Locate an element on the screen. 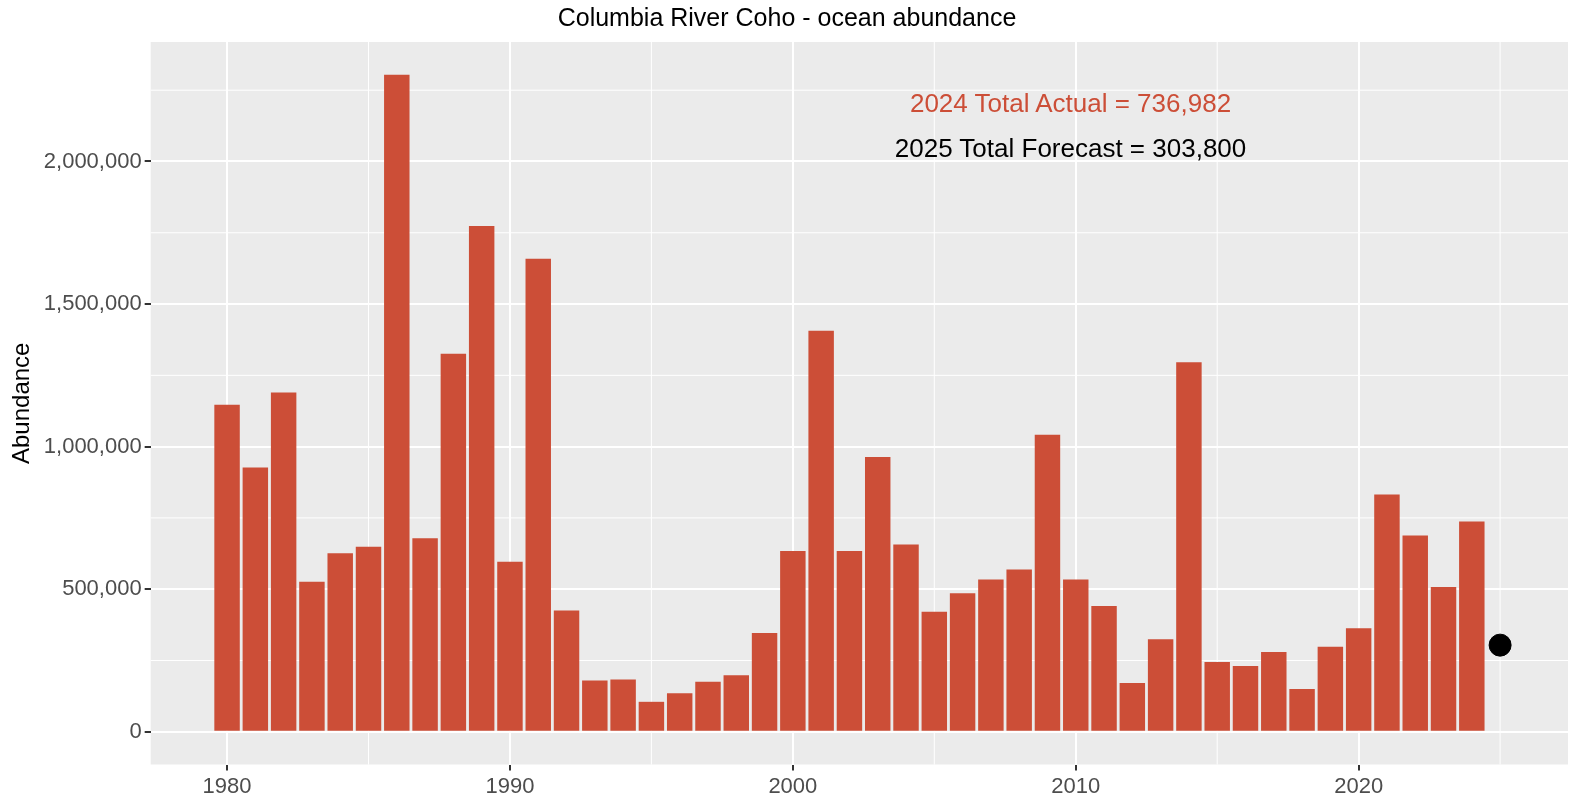 The width and height of the screenshot is (1580, 807). y-tick-label: 2,000,000 is located at coordinates (92, 160).